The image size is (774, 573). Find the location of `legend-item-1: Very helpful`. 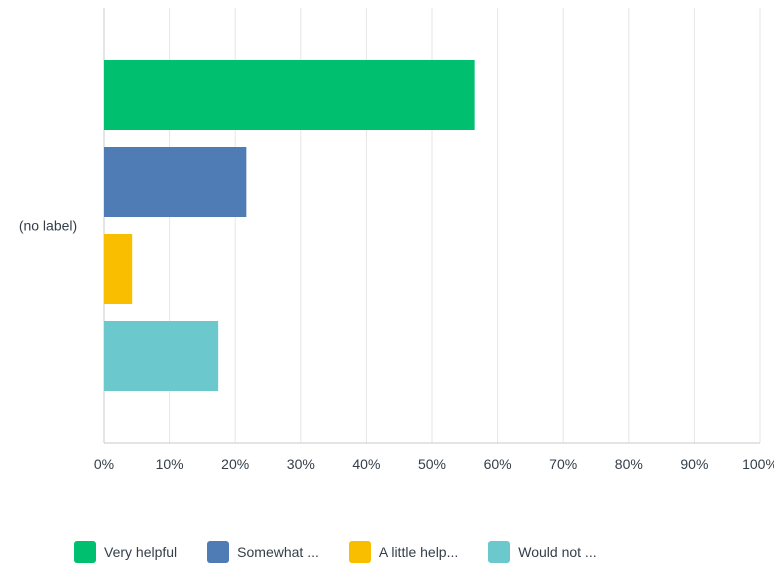

legend-item-1: Very helpful is located at coordinates (125, 552).